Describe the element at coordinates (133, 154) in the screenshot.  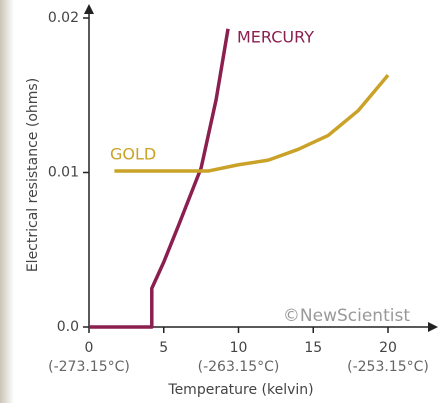
I see `series-label: GOLD` at that location.